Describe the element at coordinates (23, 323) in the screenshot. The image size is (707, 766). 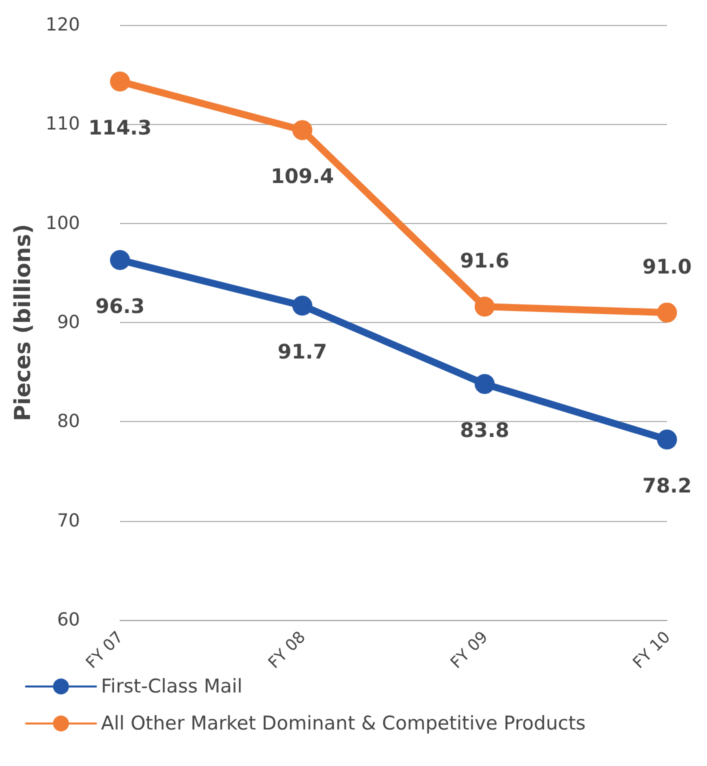
I see `y-axis-title: Pieces (billions)` at that location.